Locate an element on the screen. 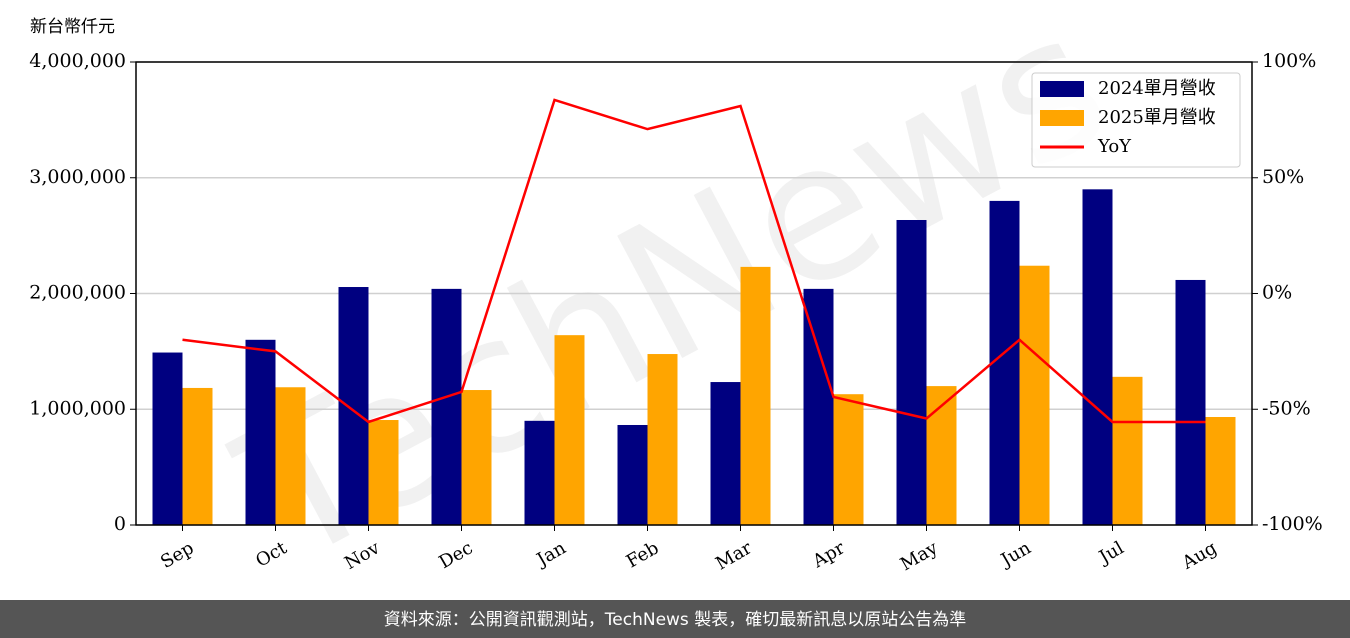 This screenshot has width=1350, height=638. y-tick-label: 2,000,000 is located at coordinates (77, 293).